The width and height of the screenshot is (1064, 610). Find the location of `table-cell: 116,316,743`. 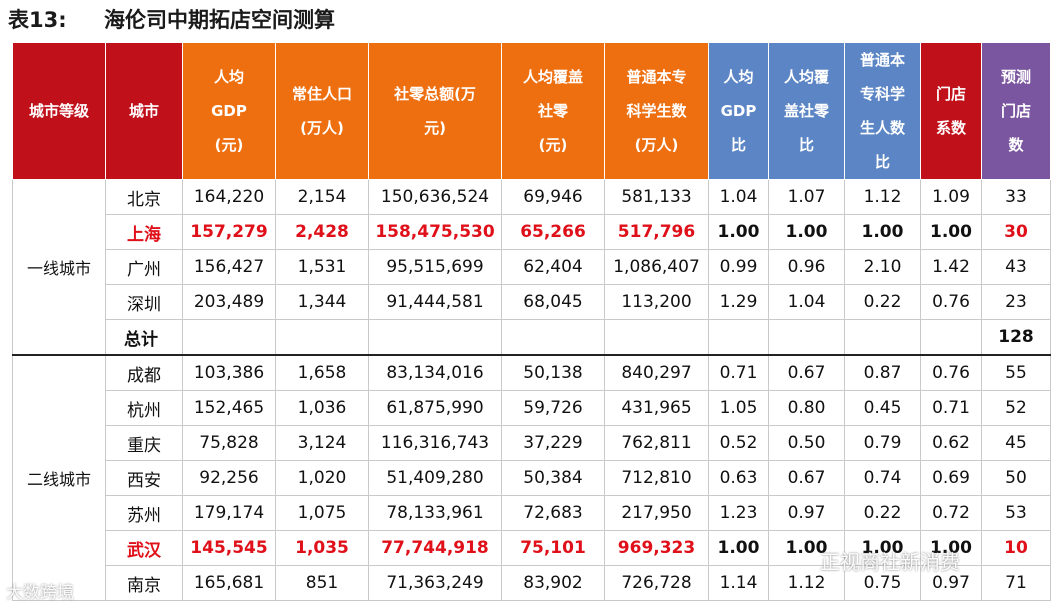

table-cell: 116,316,743 is located at coordinates (435, 443).